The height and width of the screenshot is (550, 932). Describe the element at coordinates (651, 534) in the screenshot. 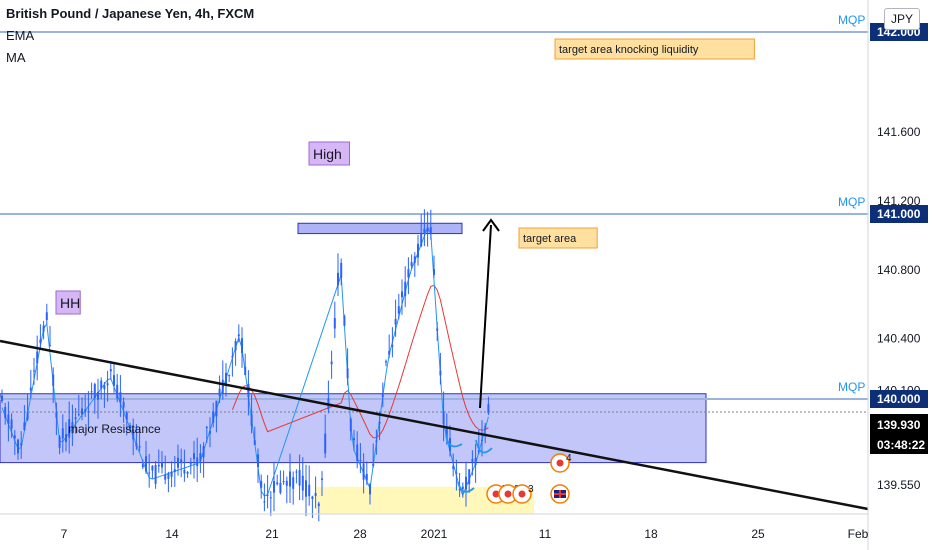

I see `x-tick-label: 18` at that location.